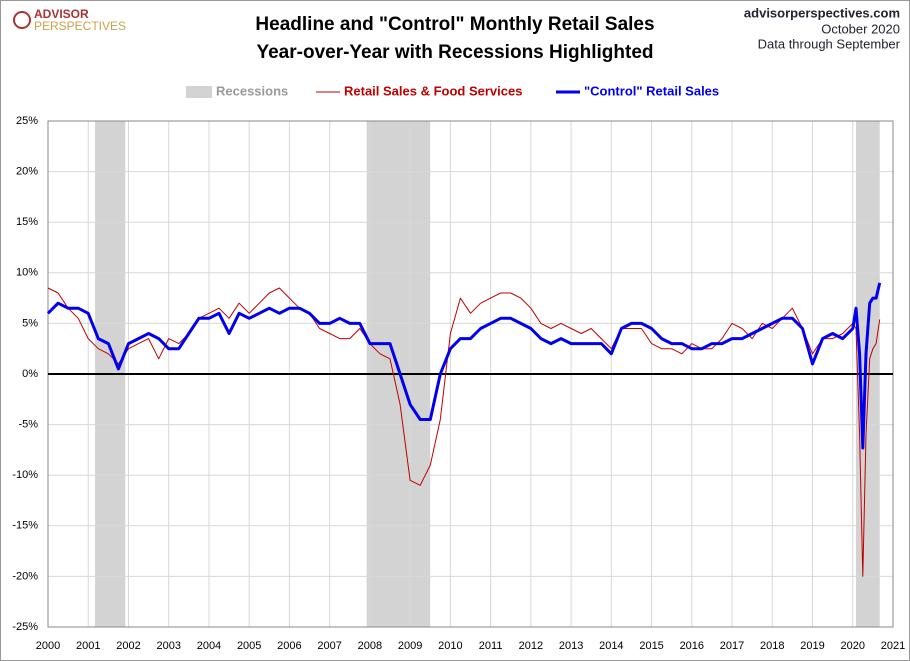 This screenshot has height=661, width=910. What do you see at coordinates (491, 646) in the screenshot?
I see `x-tick-label: 2011` at bounding box center [491, 646].